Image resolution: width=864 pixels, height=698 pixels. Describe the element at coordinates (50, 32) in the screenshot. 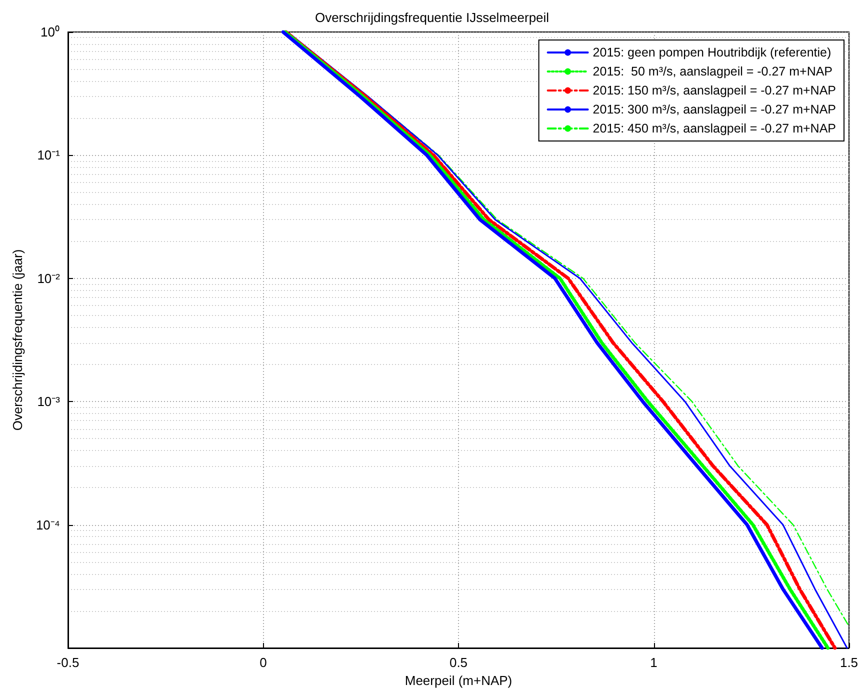

I see `y-tick-label: 10⁰` at that location.